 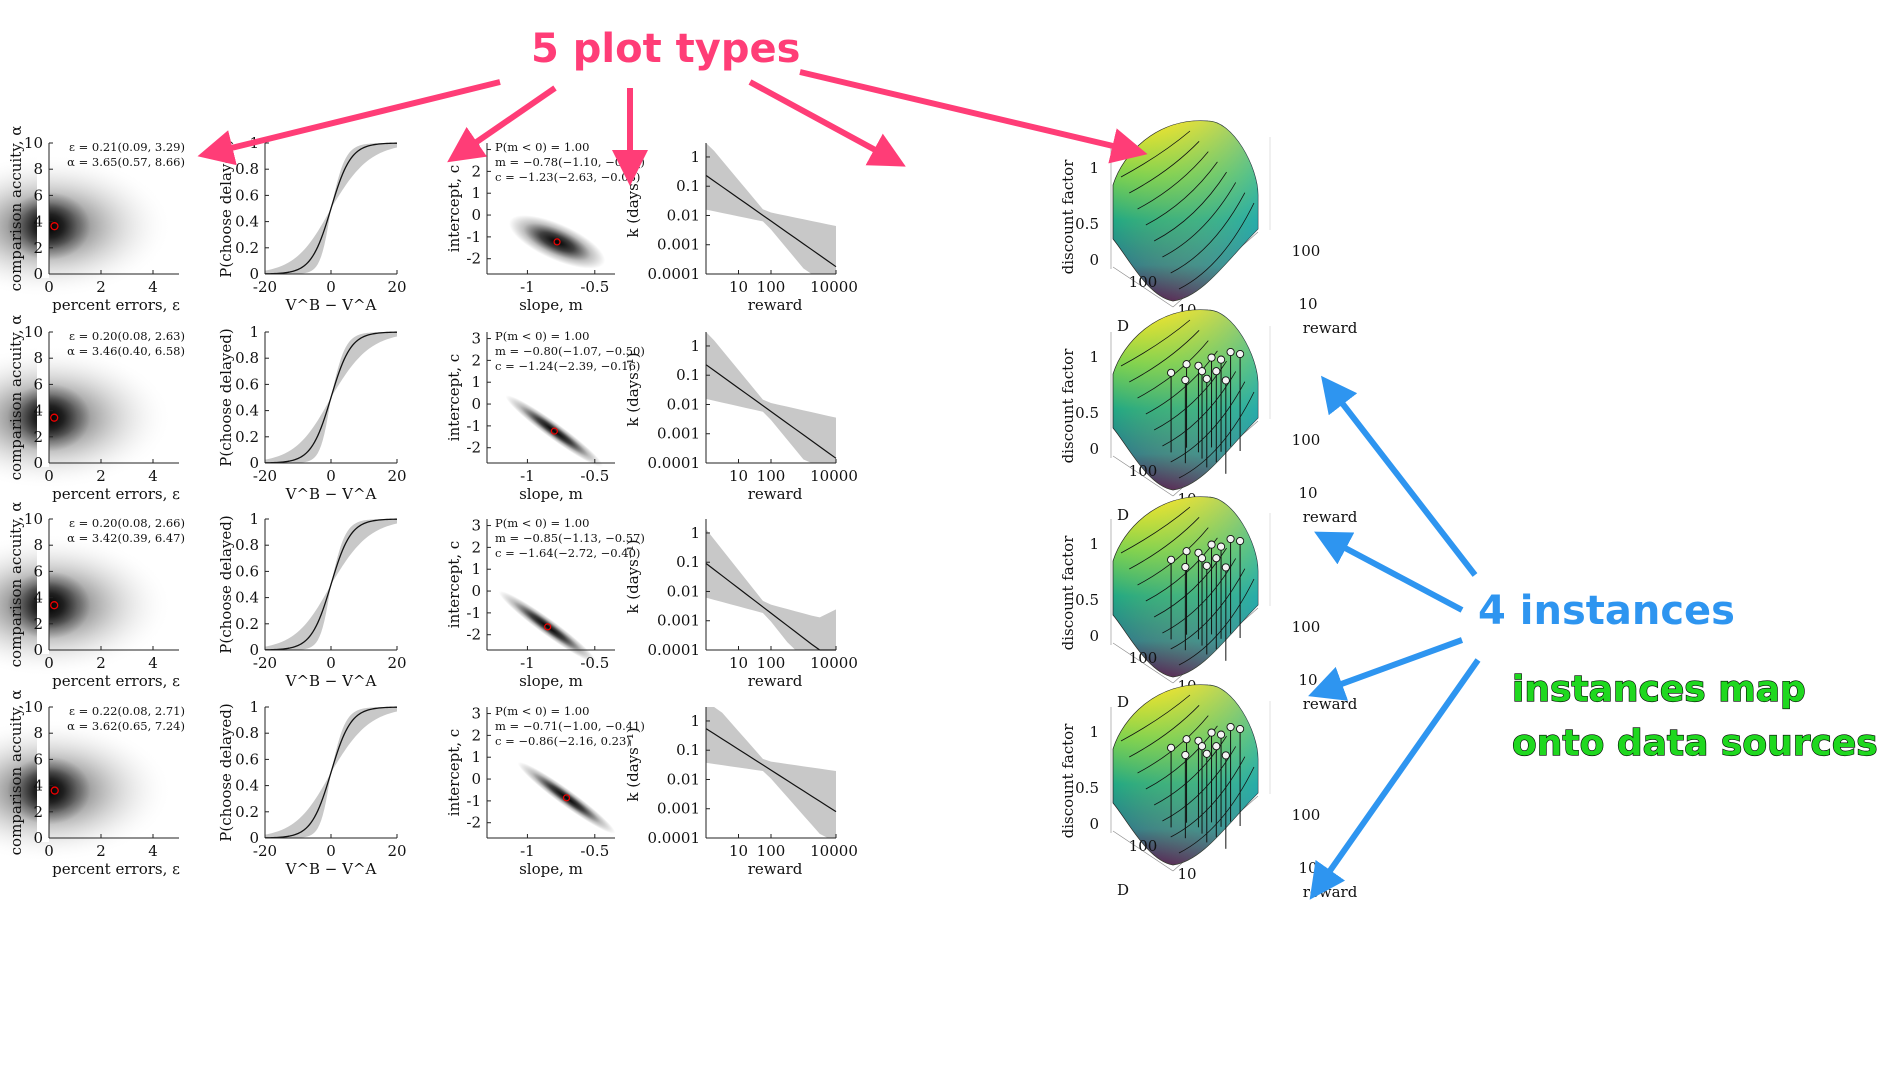 What do you see at coordinates (557, 242) in the screenshot?
I see `posterior-mode` at bounding box center [557, 242].